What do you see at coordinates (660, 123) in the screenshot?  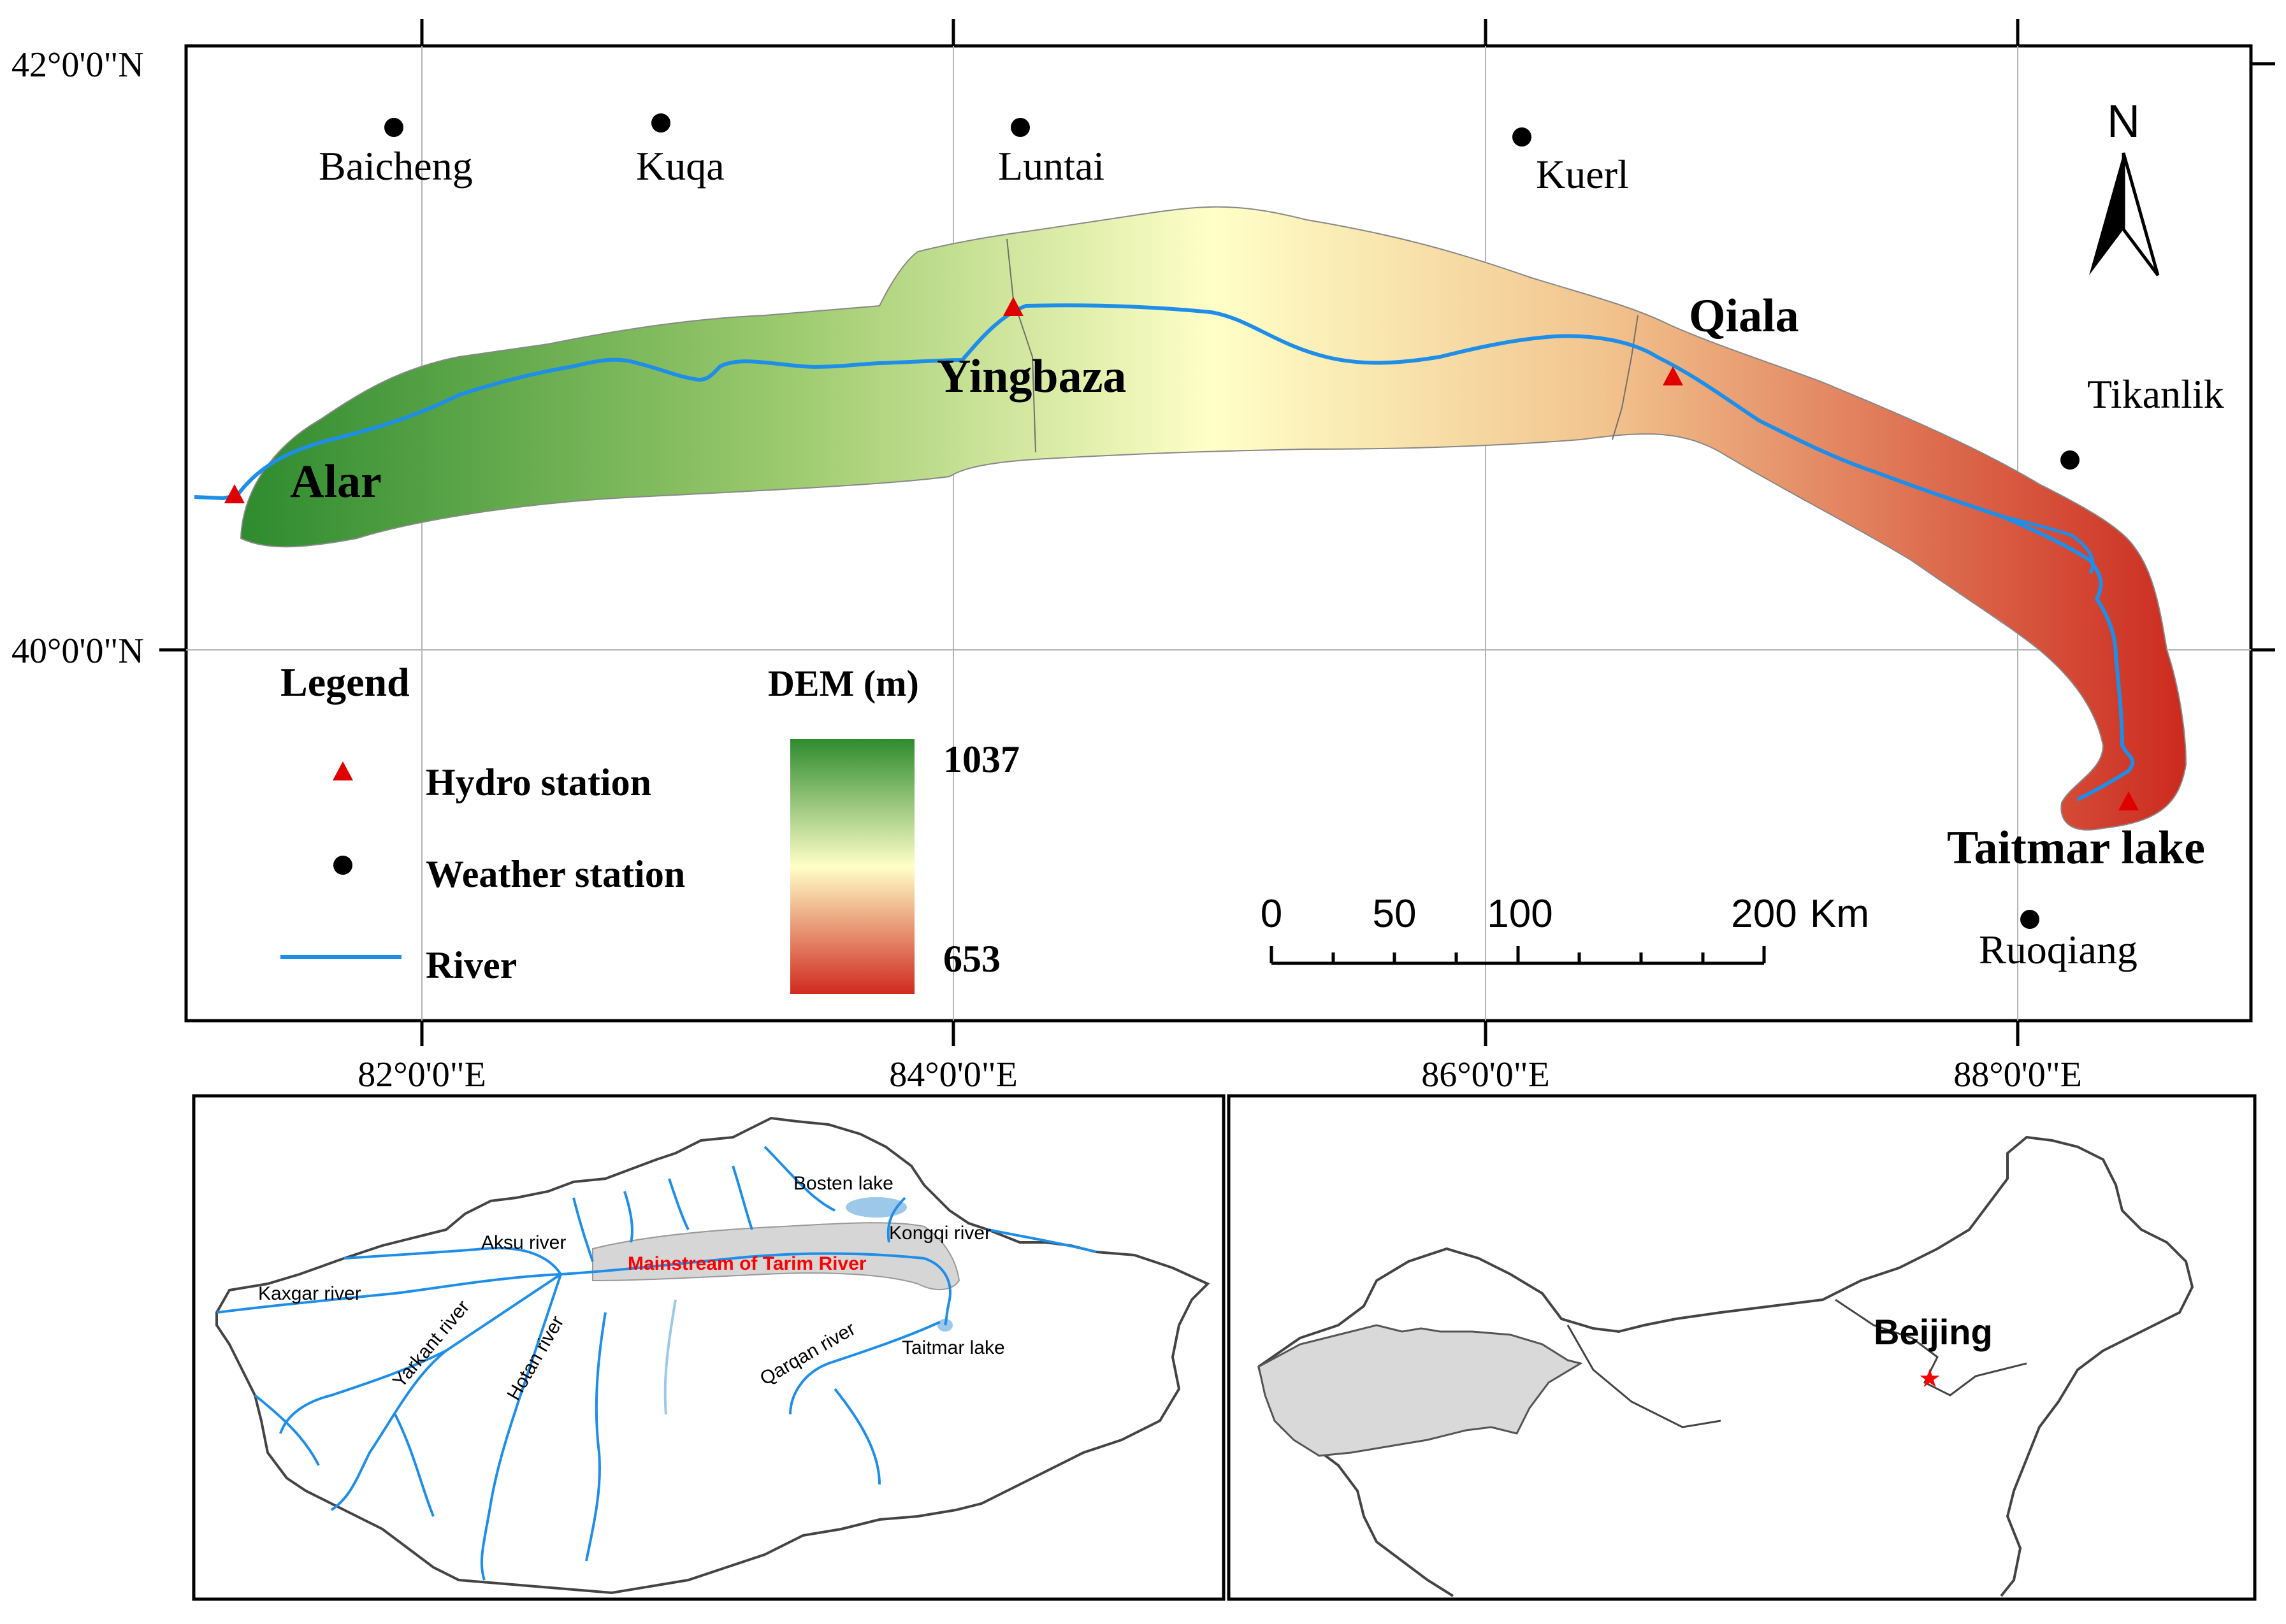 I see `weather-marker-kuqa` at bounding box center [660, 123].